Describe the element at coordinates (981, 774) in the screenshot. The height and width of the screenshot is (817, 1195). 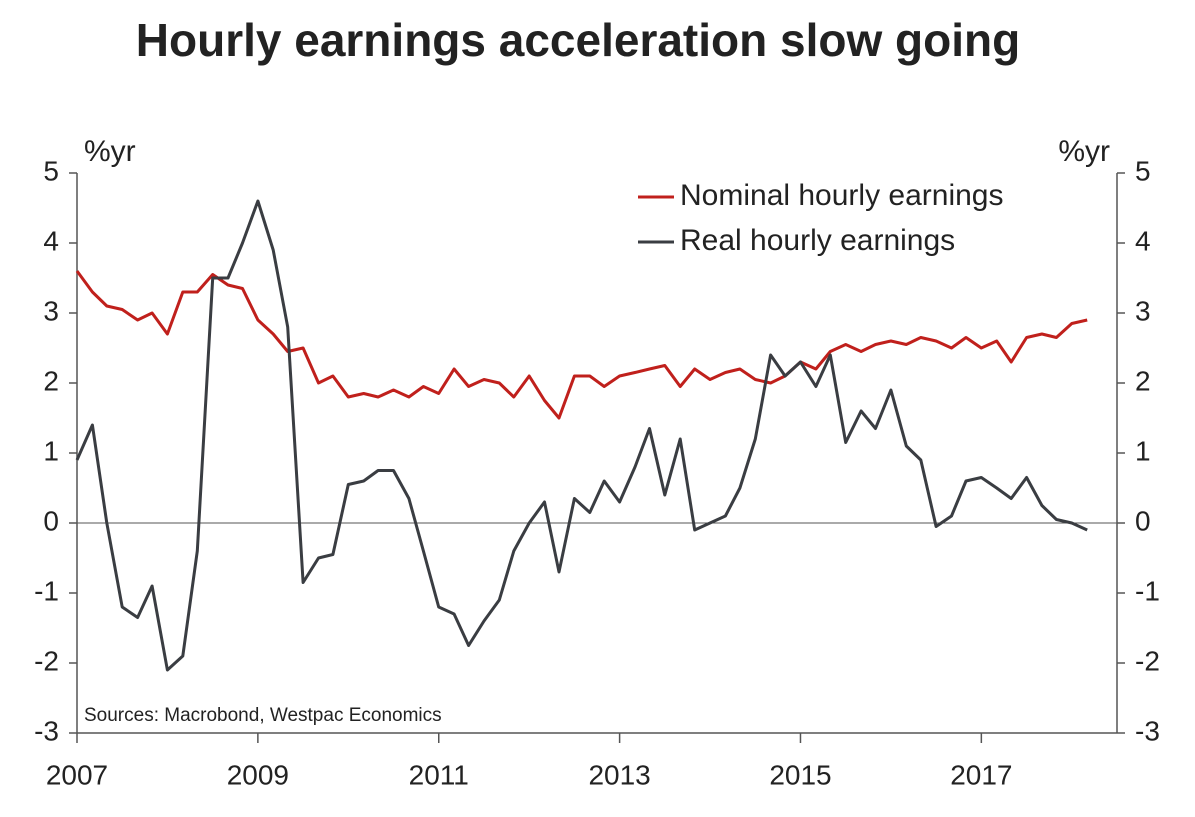
I see `x-tick-label: 2017` at that location.